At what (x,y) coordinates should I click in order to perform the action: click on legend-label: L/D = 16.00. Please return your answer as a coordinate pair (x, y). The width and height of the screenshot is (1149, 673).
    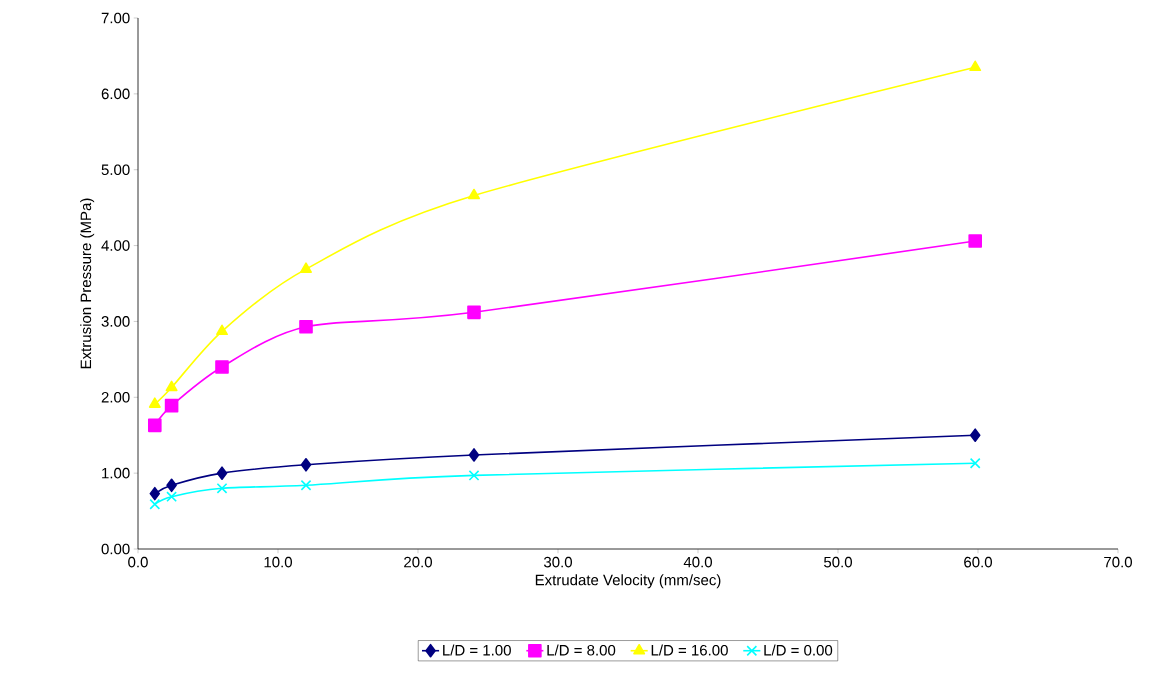
    Looking at the image, I should click on (689, 650).